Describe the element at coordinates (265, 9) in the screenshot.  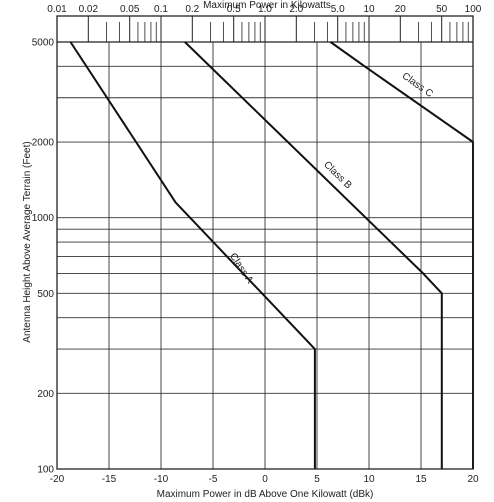
I see `top-tick-label: 1.0` at that location.